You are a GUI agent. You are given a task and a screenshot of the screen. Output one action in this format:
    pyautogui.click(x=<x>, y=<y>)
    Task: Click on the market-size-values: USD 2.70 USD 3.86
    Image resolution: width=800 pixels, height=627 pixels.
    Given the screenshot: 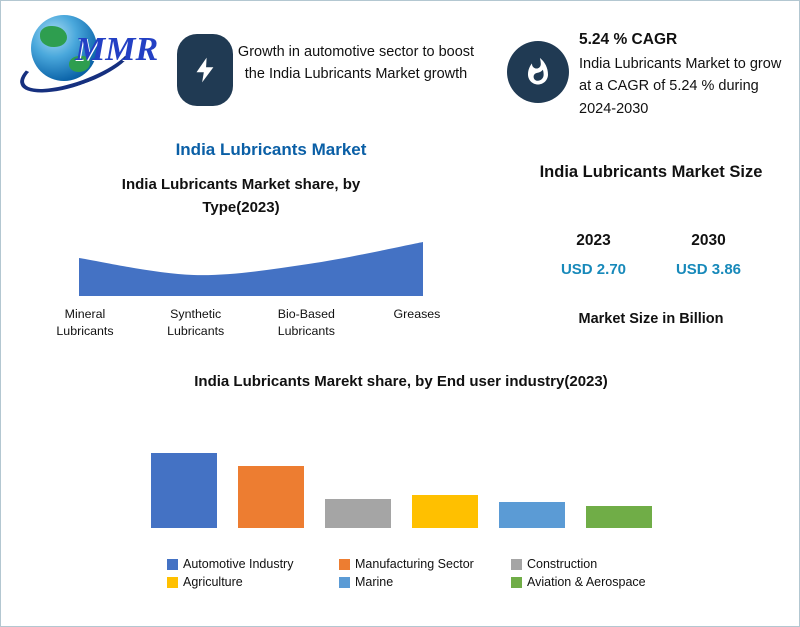 What is the action you would take?
    pyautogui.click(x=651, y=269)
    